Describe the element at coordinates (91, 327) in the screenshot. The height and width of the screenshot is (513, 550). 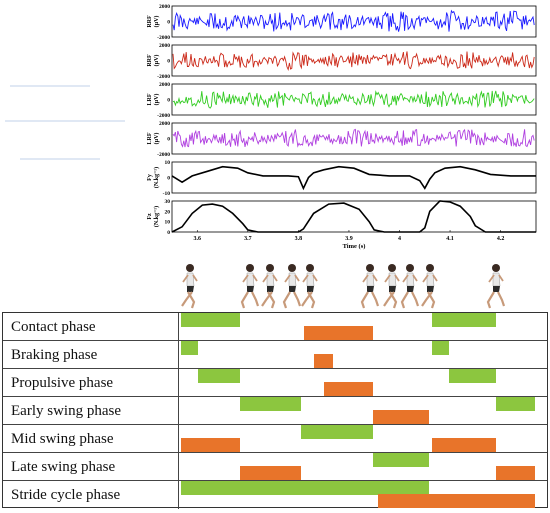
I see `phase-label: Contact phase` at that location.